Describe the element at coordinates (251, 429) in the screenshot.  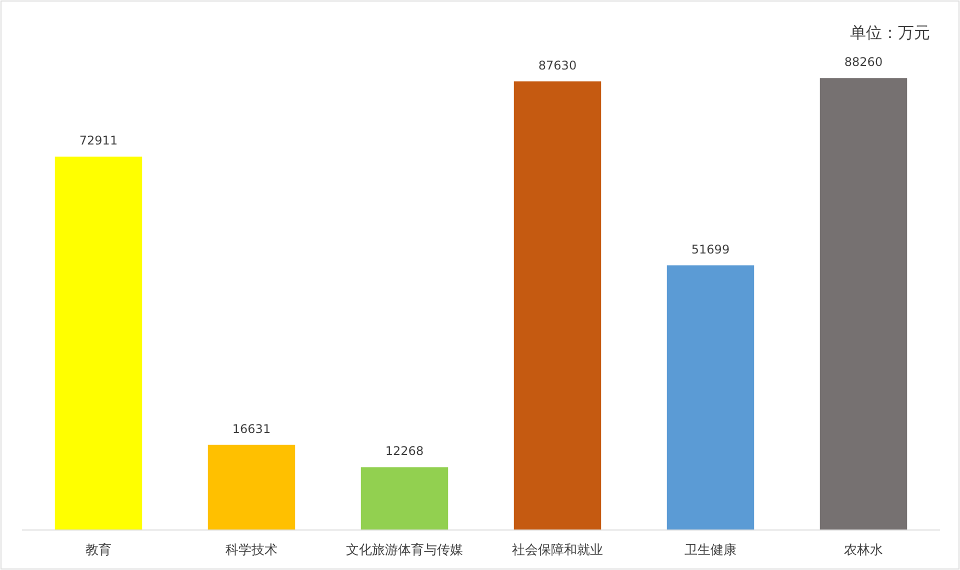
I see `data-label: 16631` at that location.